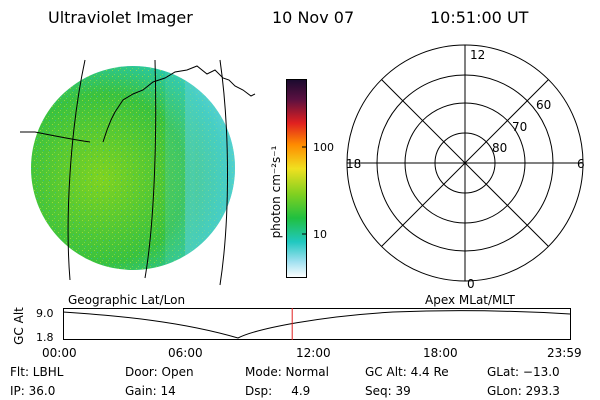  What do you see at coordinates (500, 148) in the screenshot?
I see `lat-label-80: 80` at bounding box center [500, 148].